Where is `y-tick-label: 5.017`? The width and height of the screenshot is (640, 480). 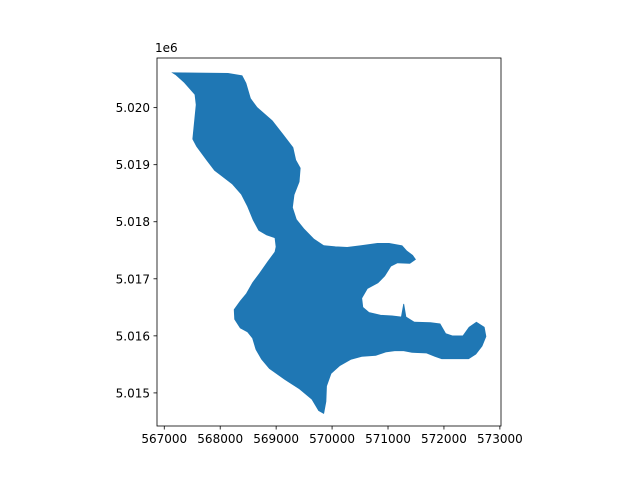
y-tick-label: 5.017 is located at coordinates (133, 279).